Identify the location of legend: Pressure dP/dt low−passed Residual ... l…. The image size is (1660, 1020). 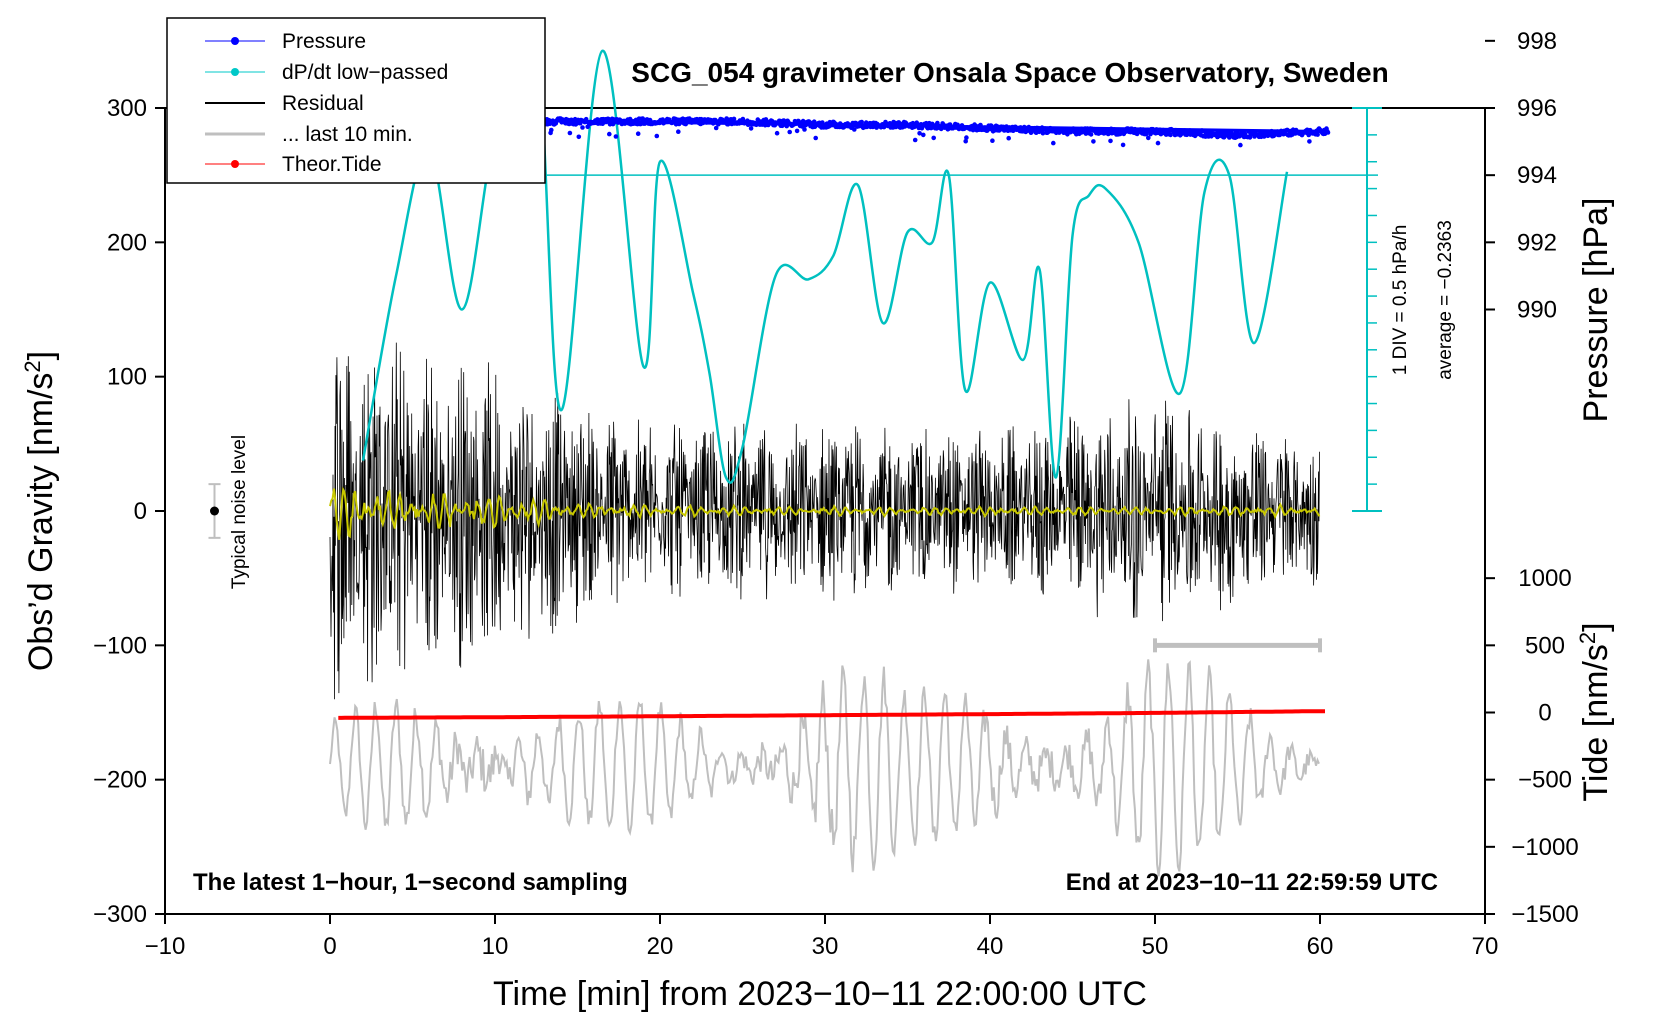
(356, 100).